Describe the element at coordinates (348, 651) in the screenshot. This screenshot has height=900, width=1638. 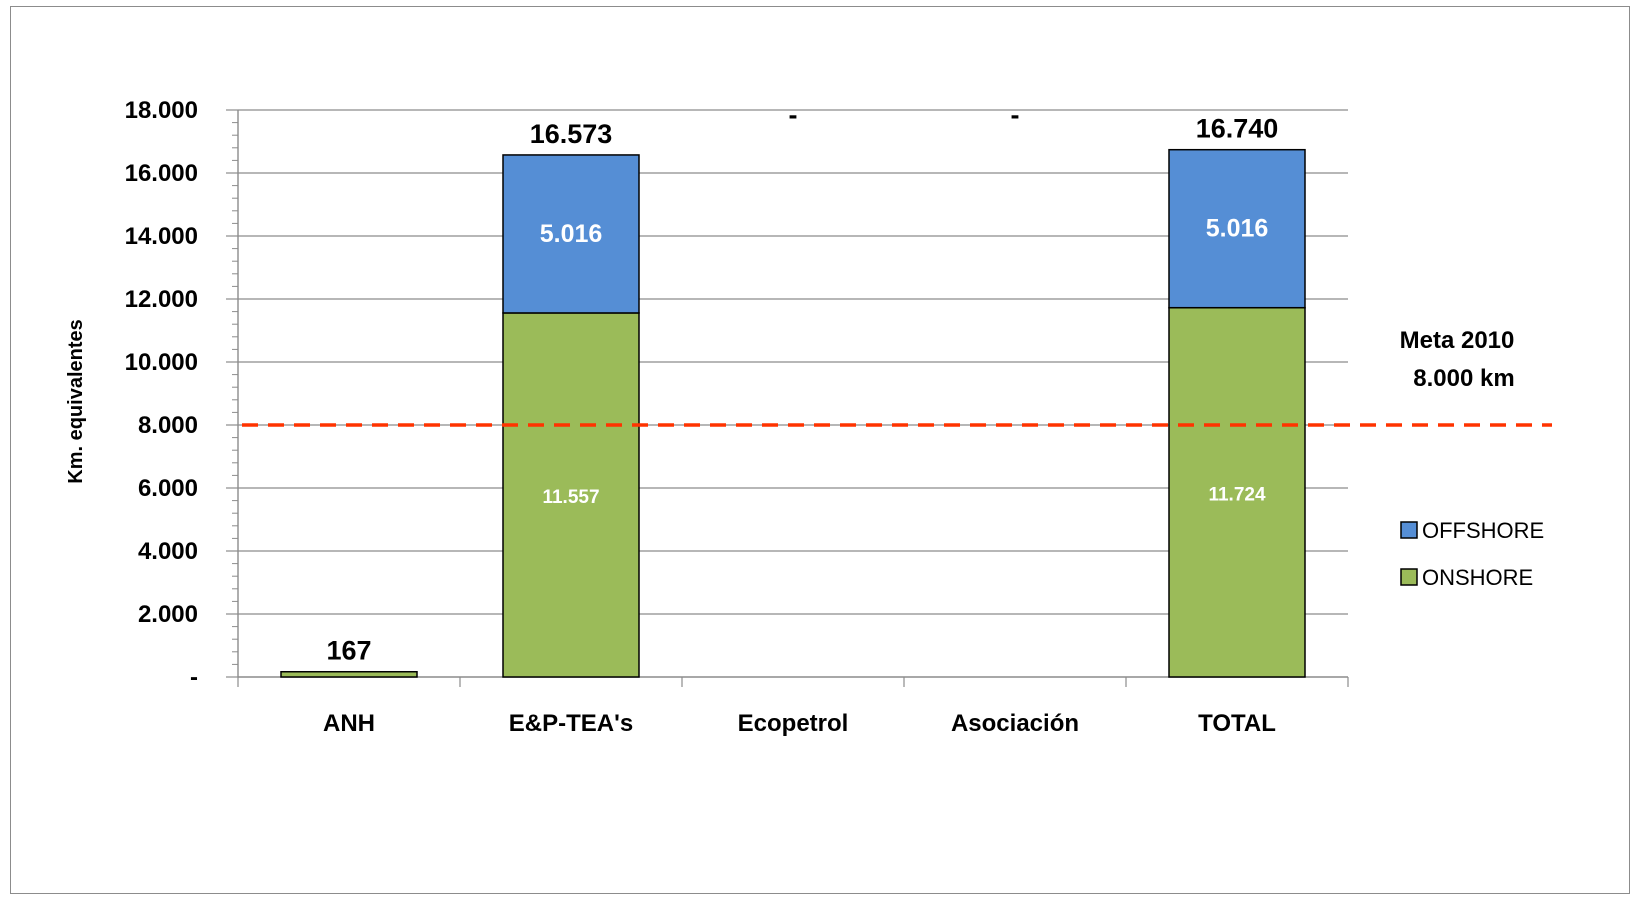
I see `total-label: 167` at that location.